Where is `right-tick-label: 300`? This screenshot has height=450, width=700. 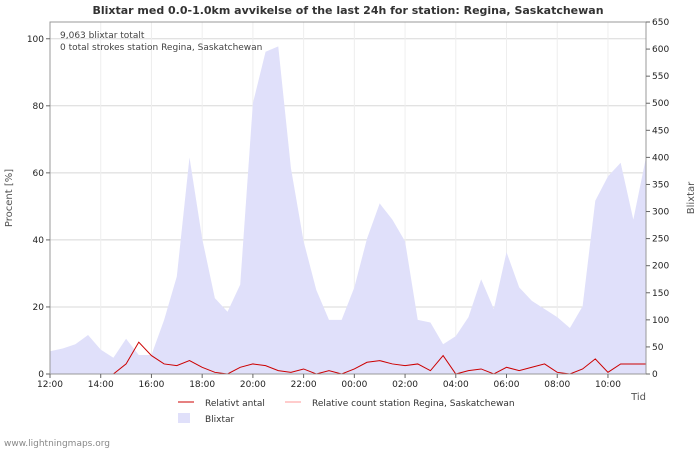
right-tick-label: 300 is located at coordinates (660, 213).